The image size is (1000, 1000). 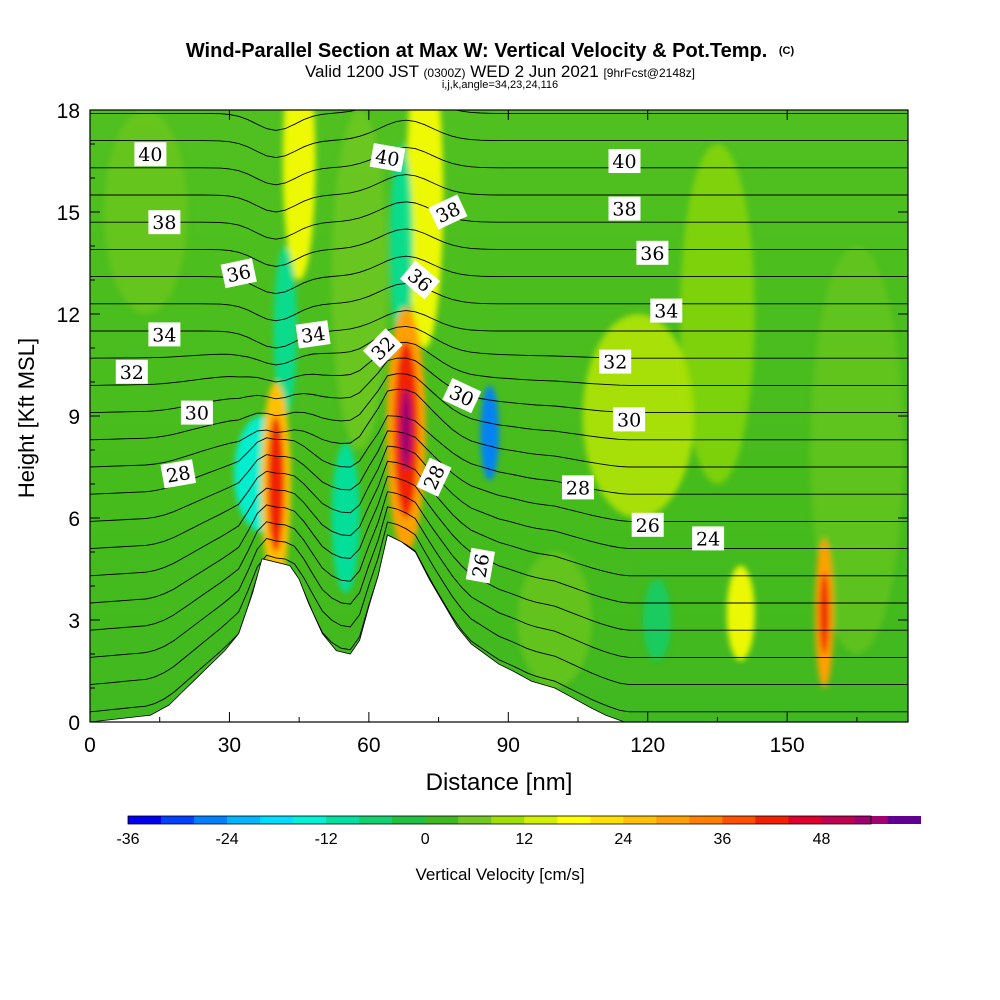 What do you see at coordinates (473, 839) in the screenshot?
I see `colorbar-ticks: -36 -24 -12 0 12 24 36 48` at bounding box center [473, 839].